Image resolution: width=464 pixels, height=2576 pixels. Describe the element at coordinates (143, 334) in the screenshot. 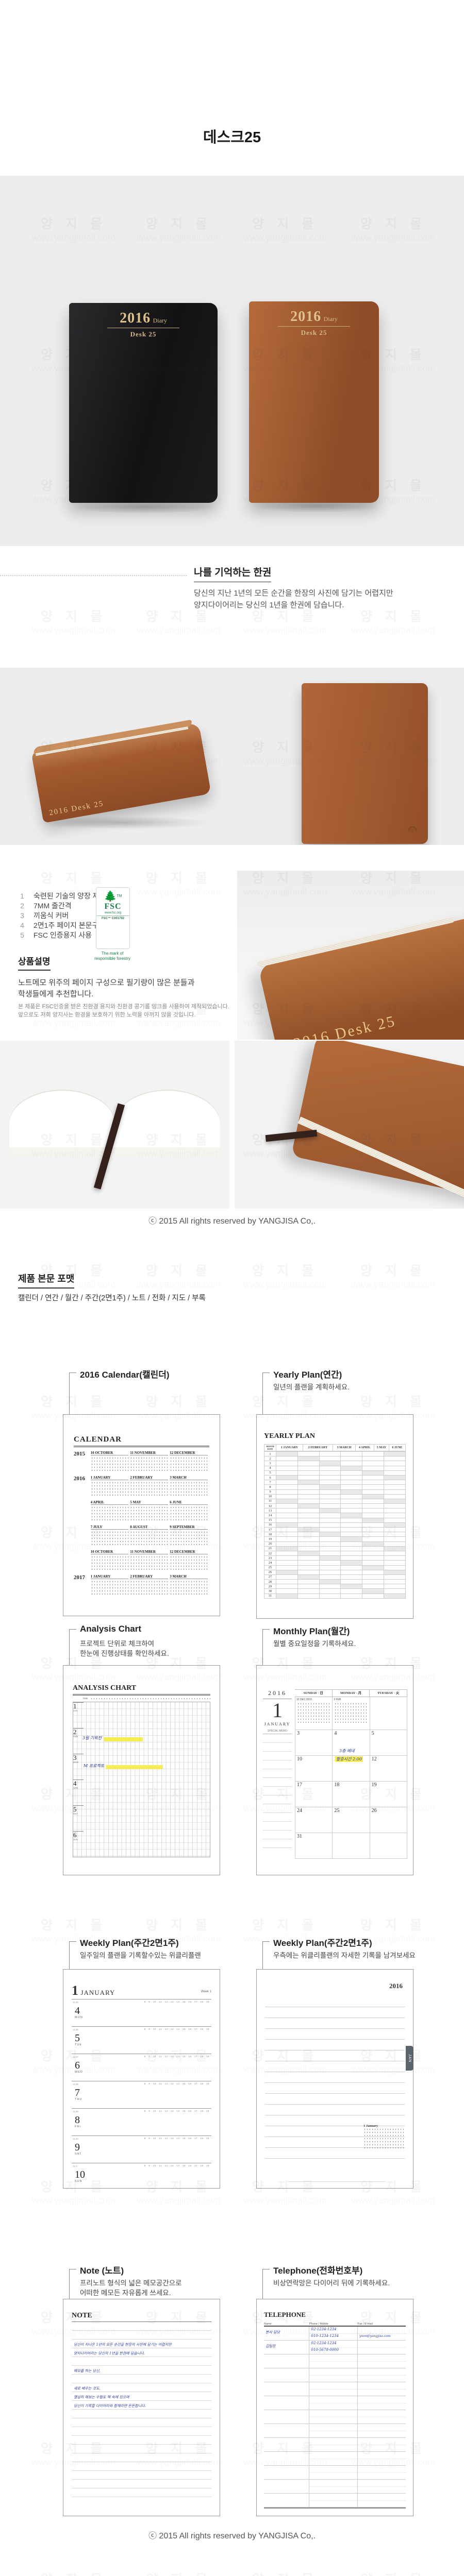

I see `cover-model: Desk 25` at that location.